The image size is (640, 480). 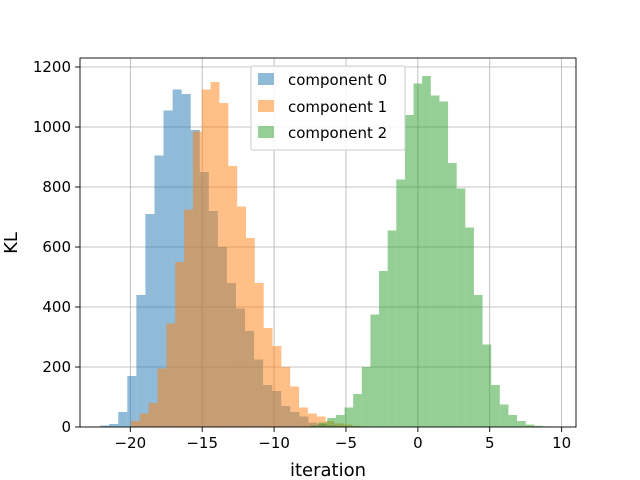 What do you see at coordinates (328, 470) in the screenshot?
I see `x-axis-title: iteration` at bounding box center [328, 470].